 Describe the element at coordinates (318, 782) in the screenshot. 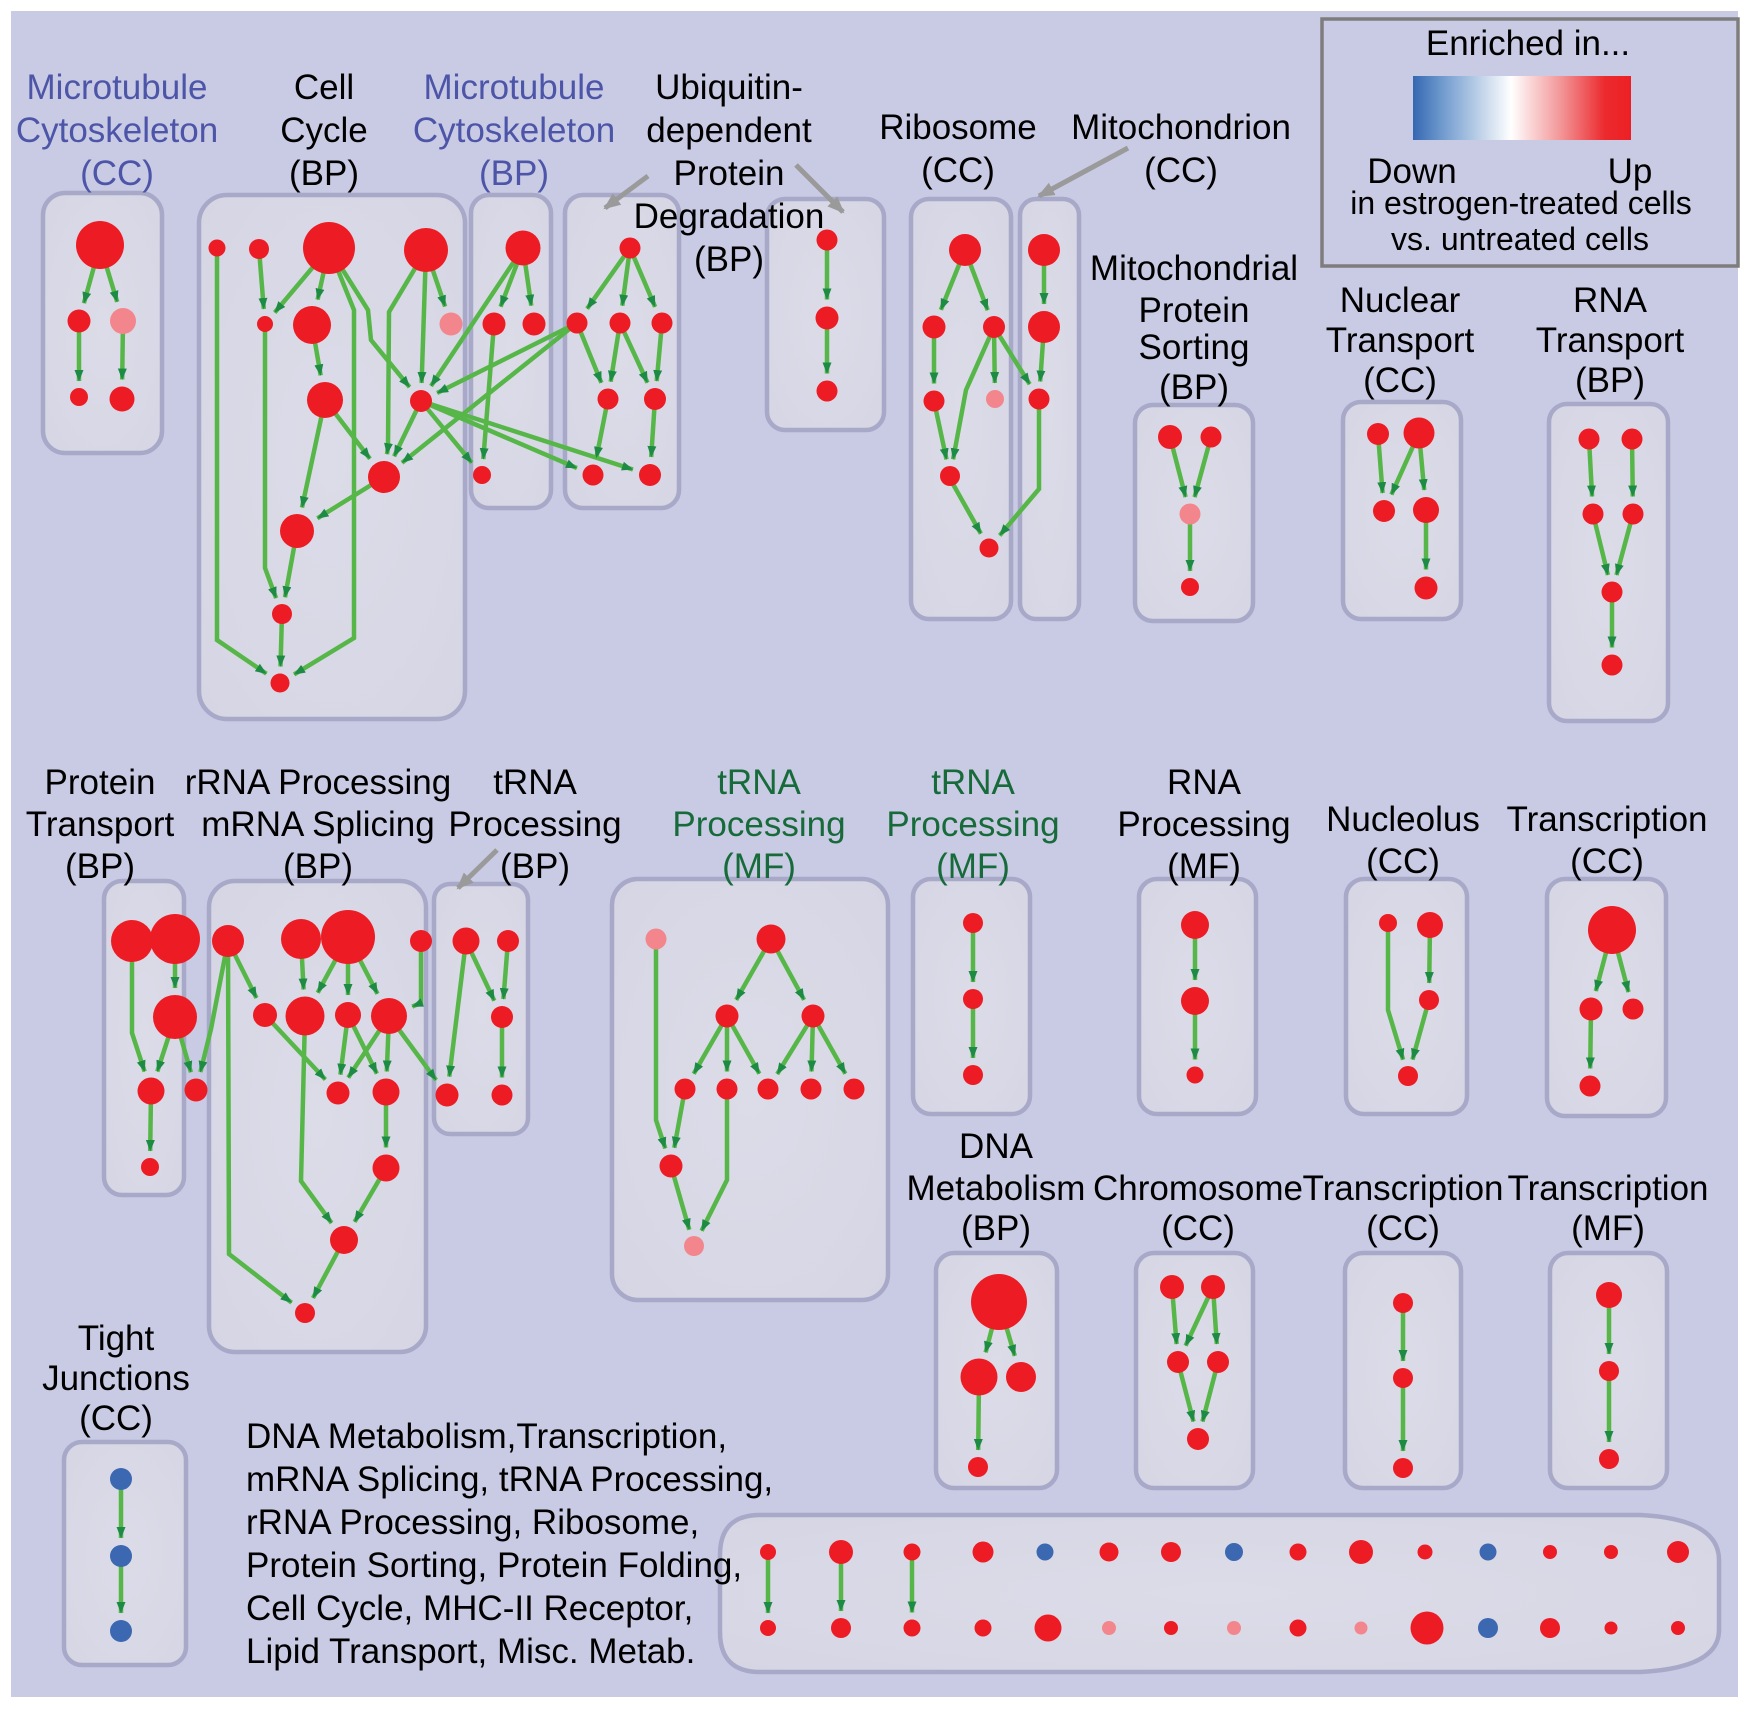

I see `svg-text: rRNA Processing` at that location.